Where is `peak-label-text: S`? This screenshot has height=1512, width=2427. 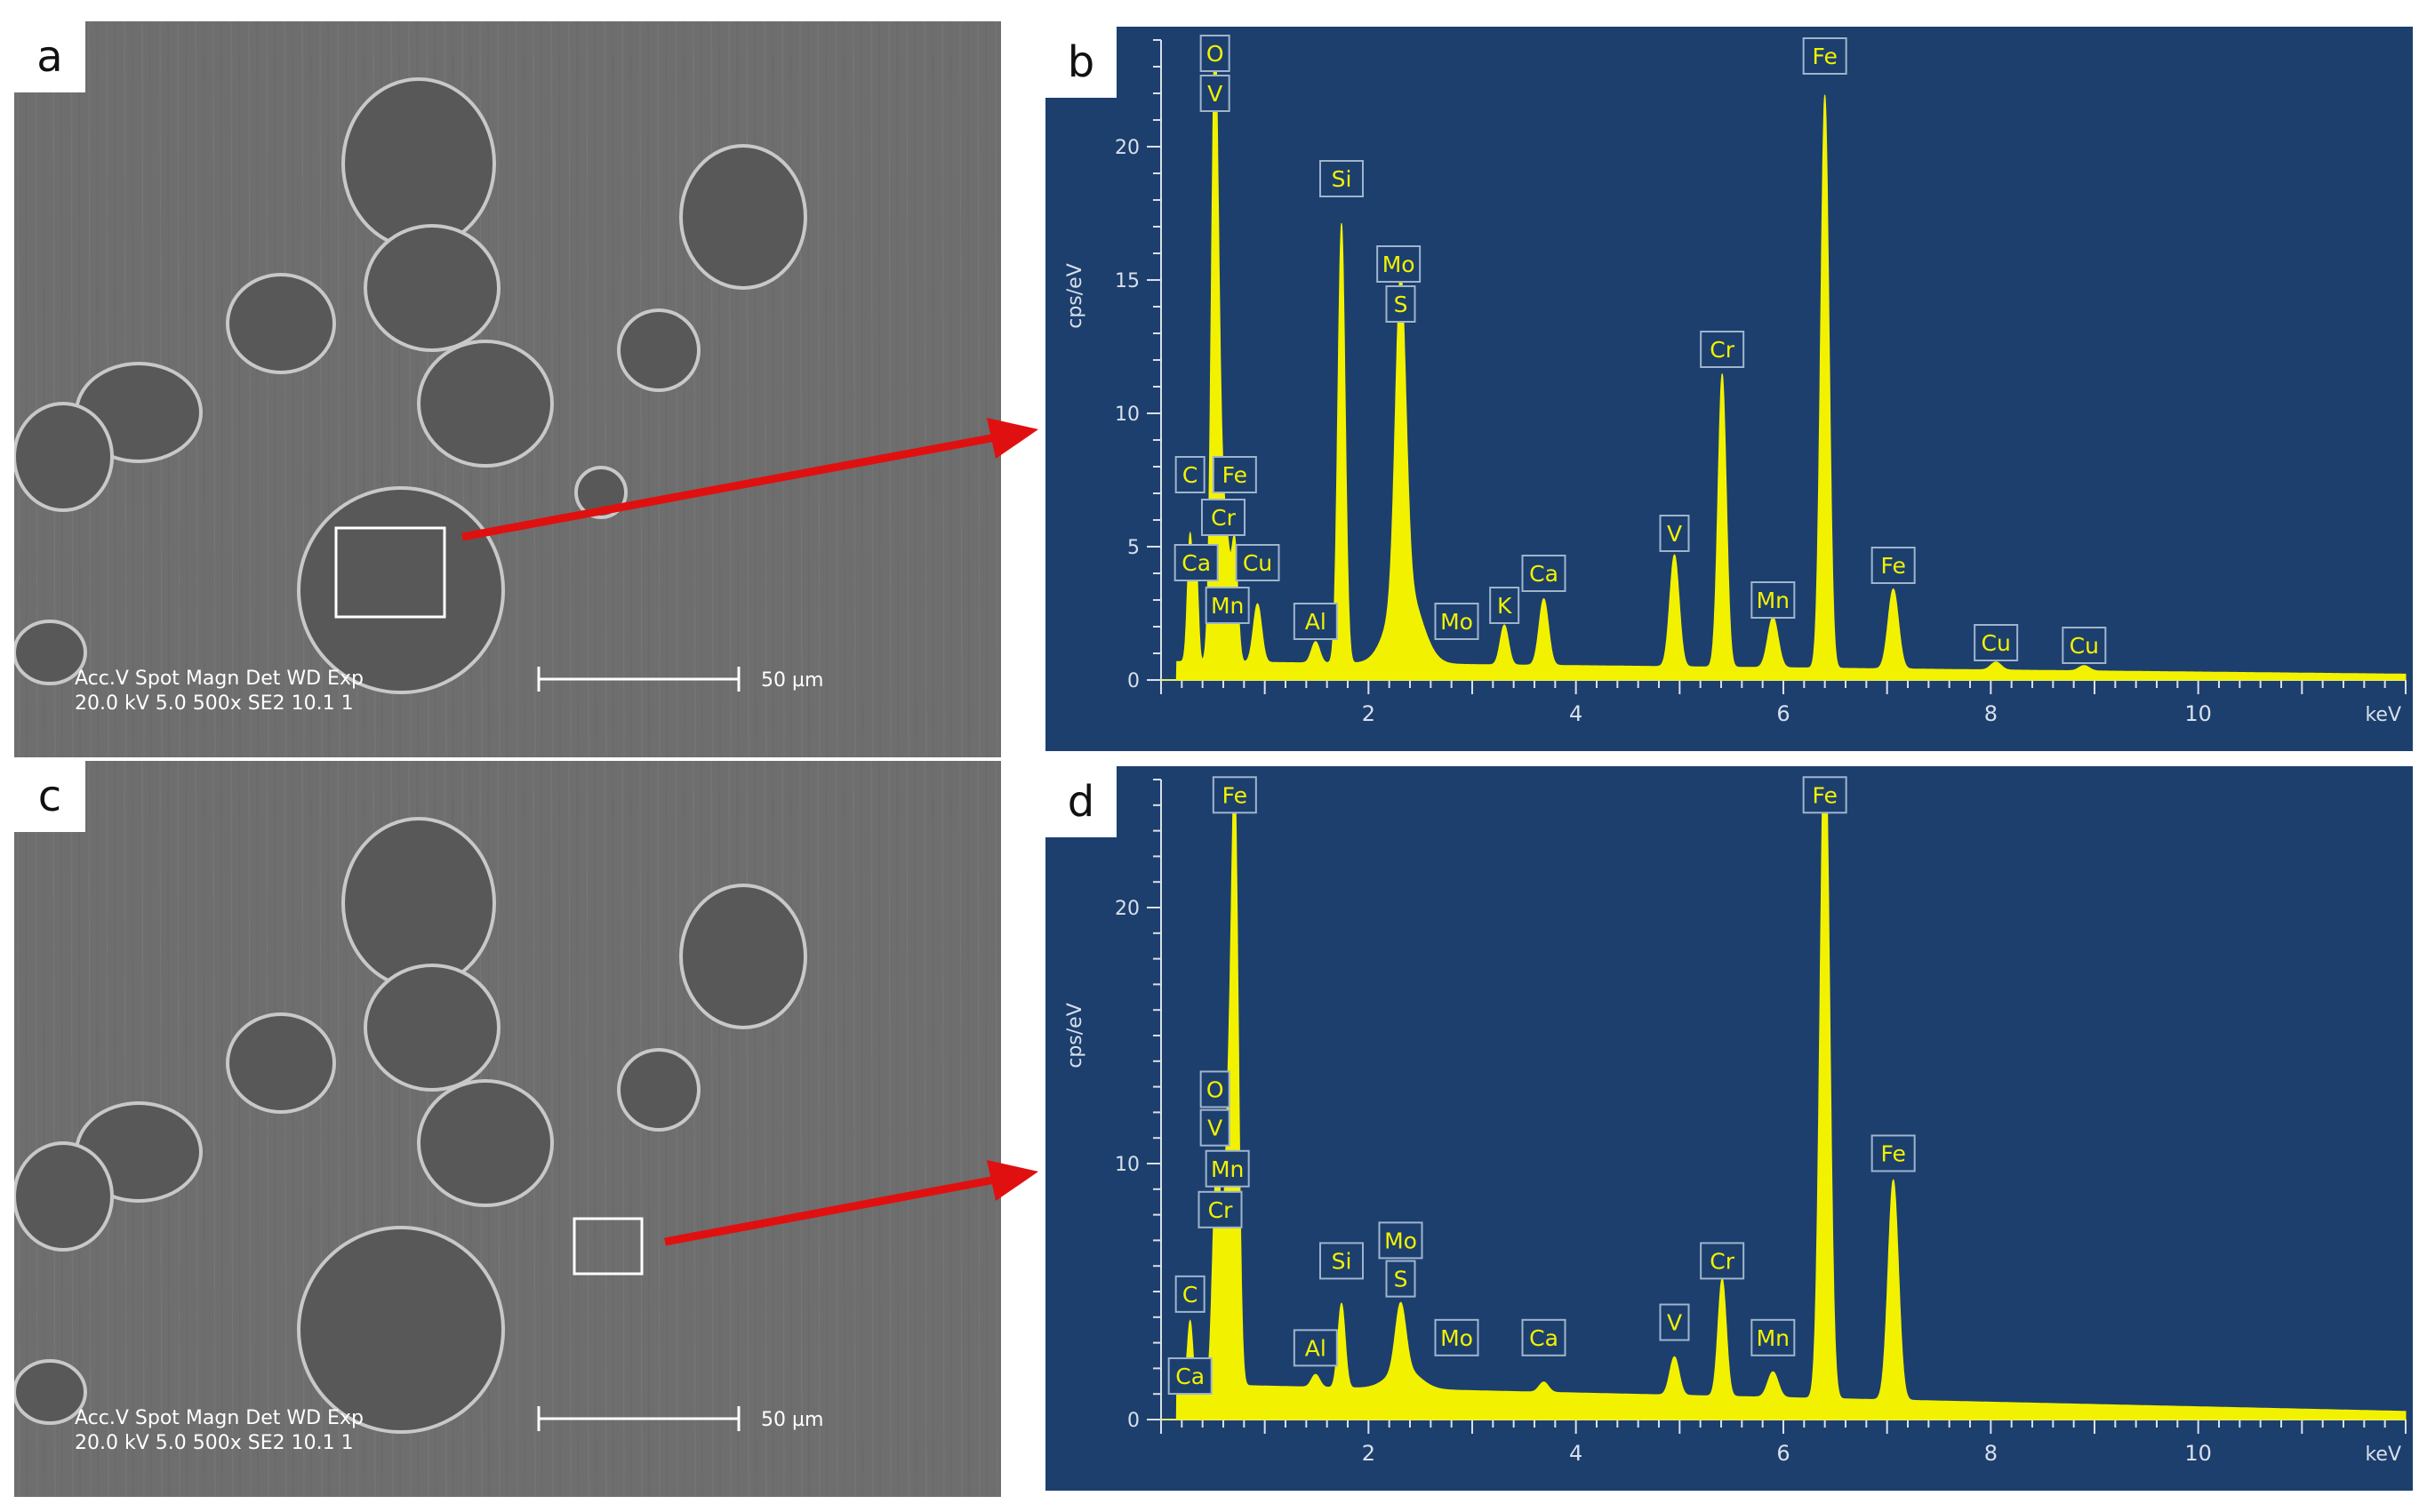 peak-label-text: S is located at coordinates (1401, 1279).